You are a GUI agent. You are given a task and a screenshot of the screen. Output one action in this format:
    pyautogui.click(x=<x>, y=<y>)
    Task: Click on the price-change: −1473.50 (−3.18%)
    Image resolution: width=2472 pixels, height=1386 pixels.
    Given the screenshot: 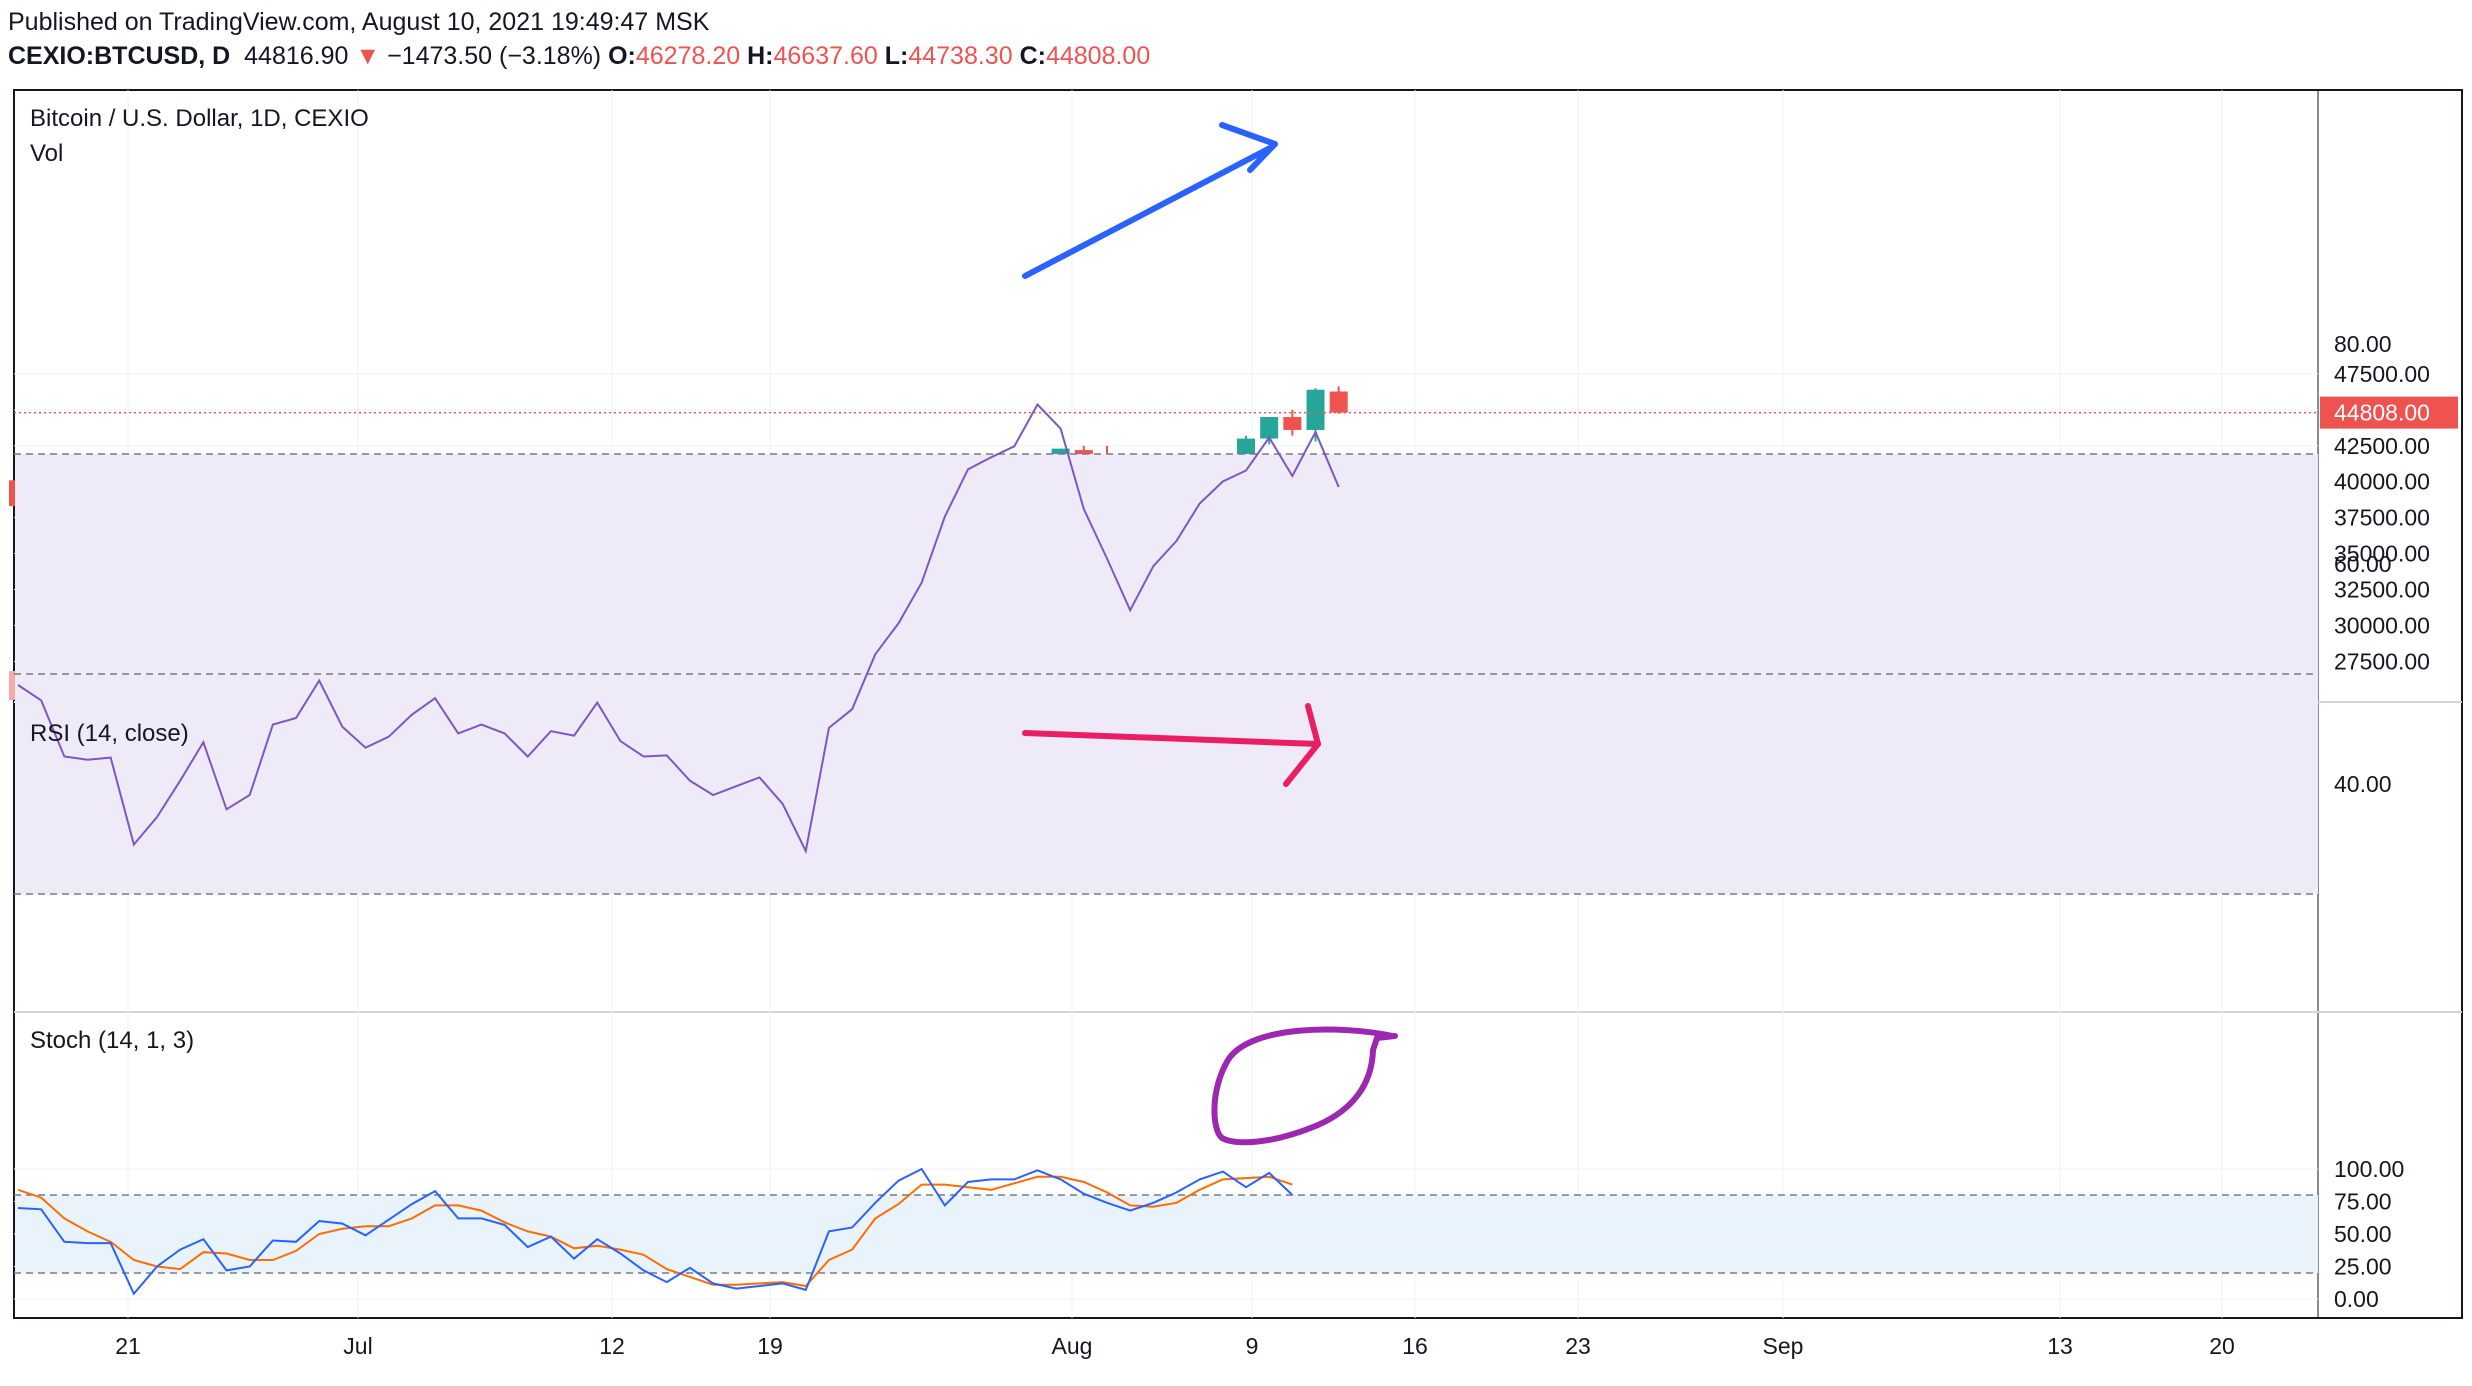 What is the action you would take?
    pyautogui.click(x=494, y=56)
    